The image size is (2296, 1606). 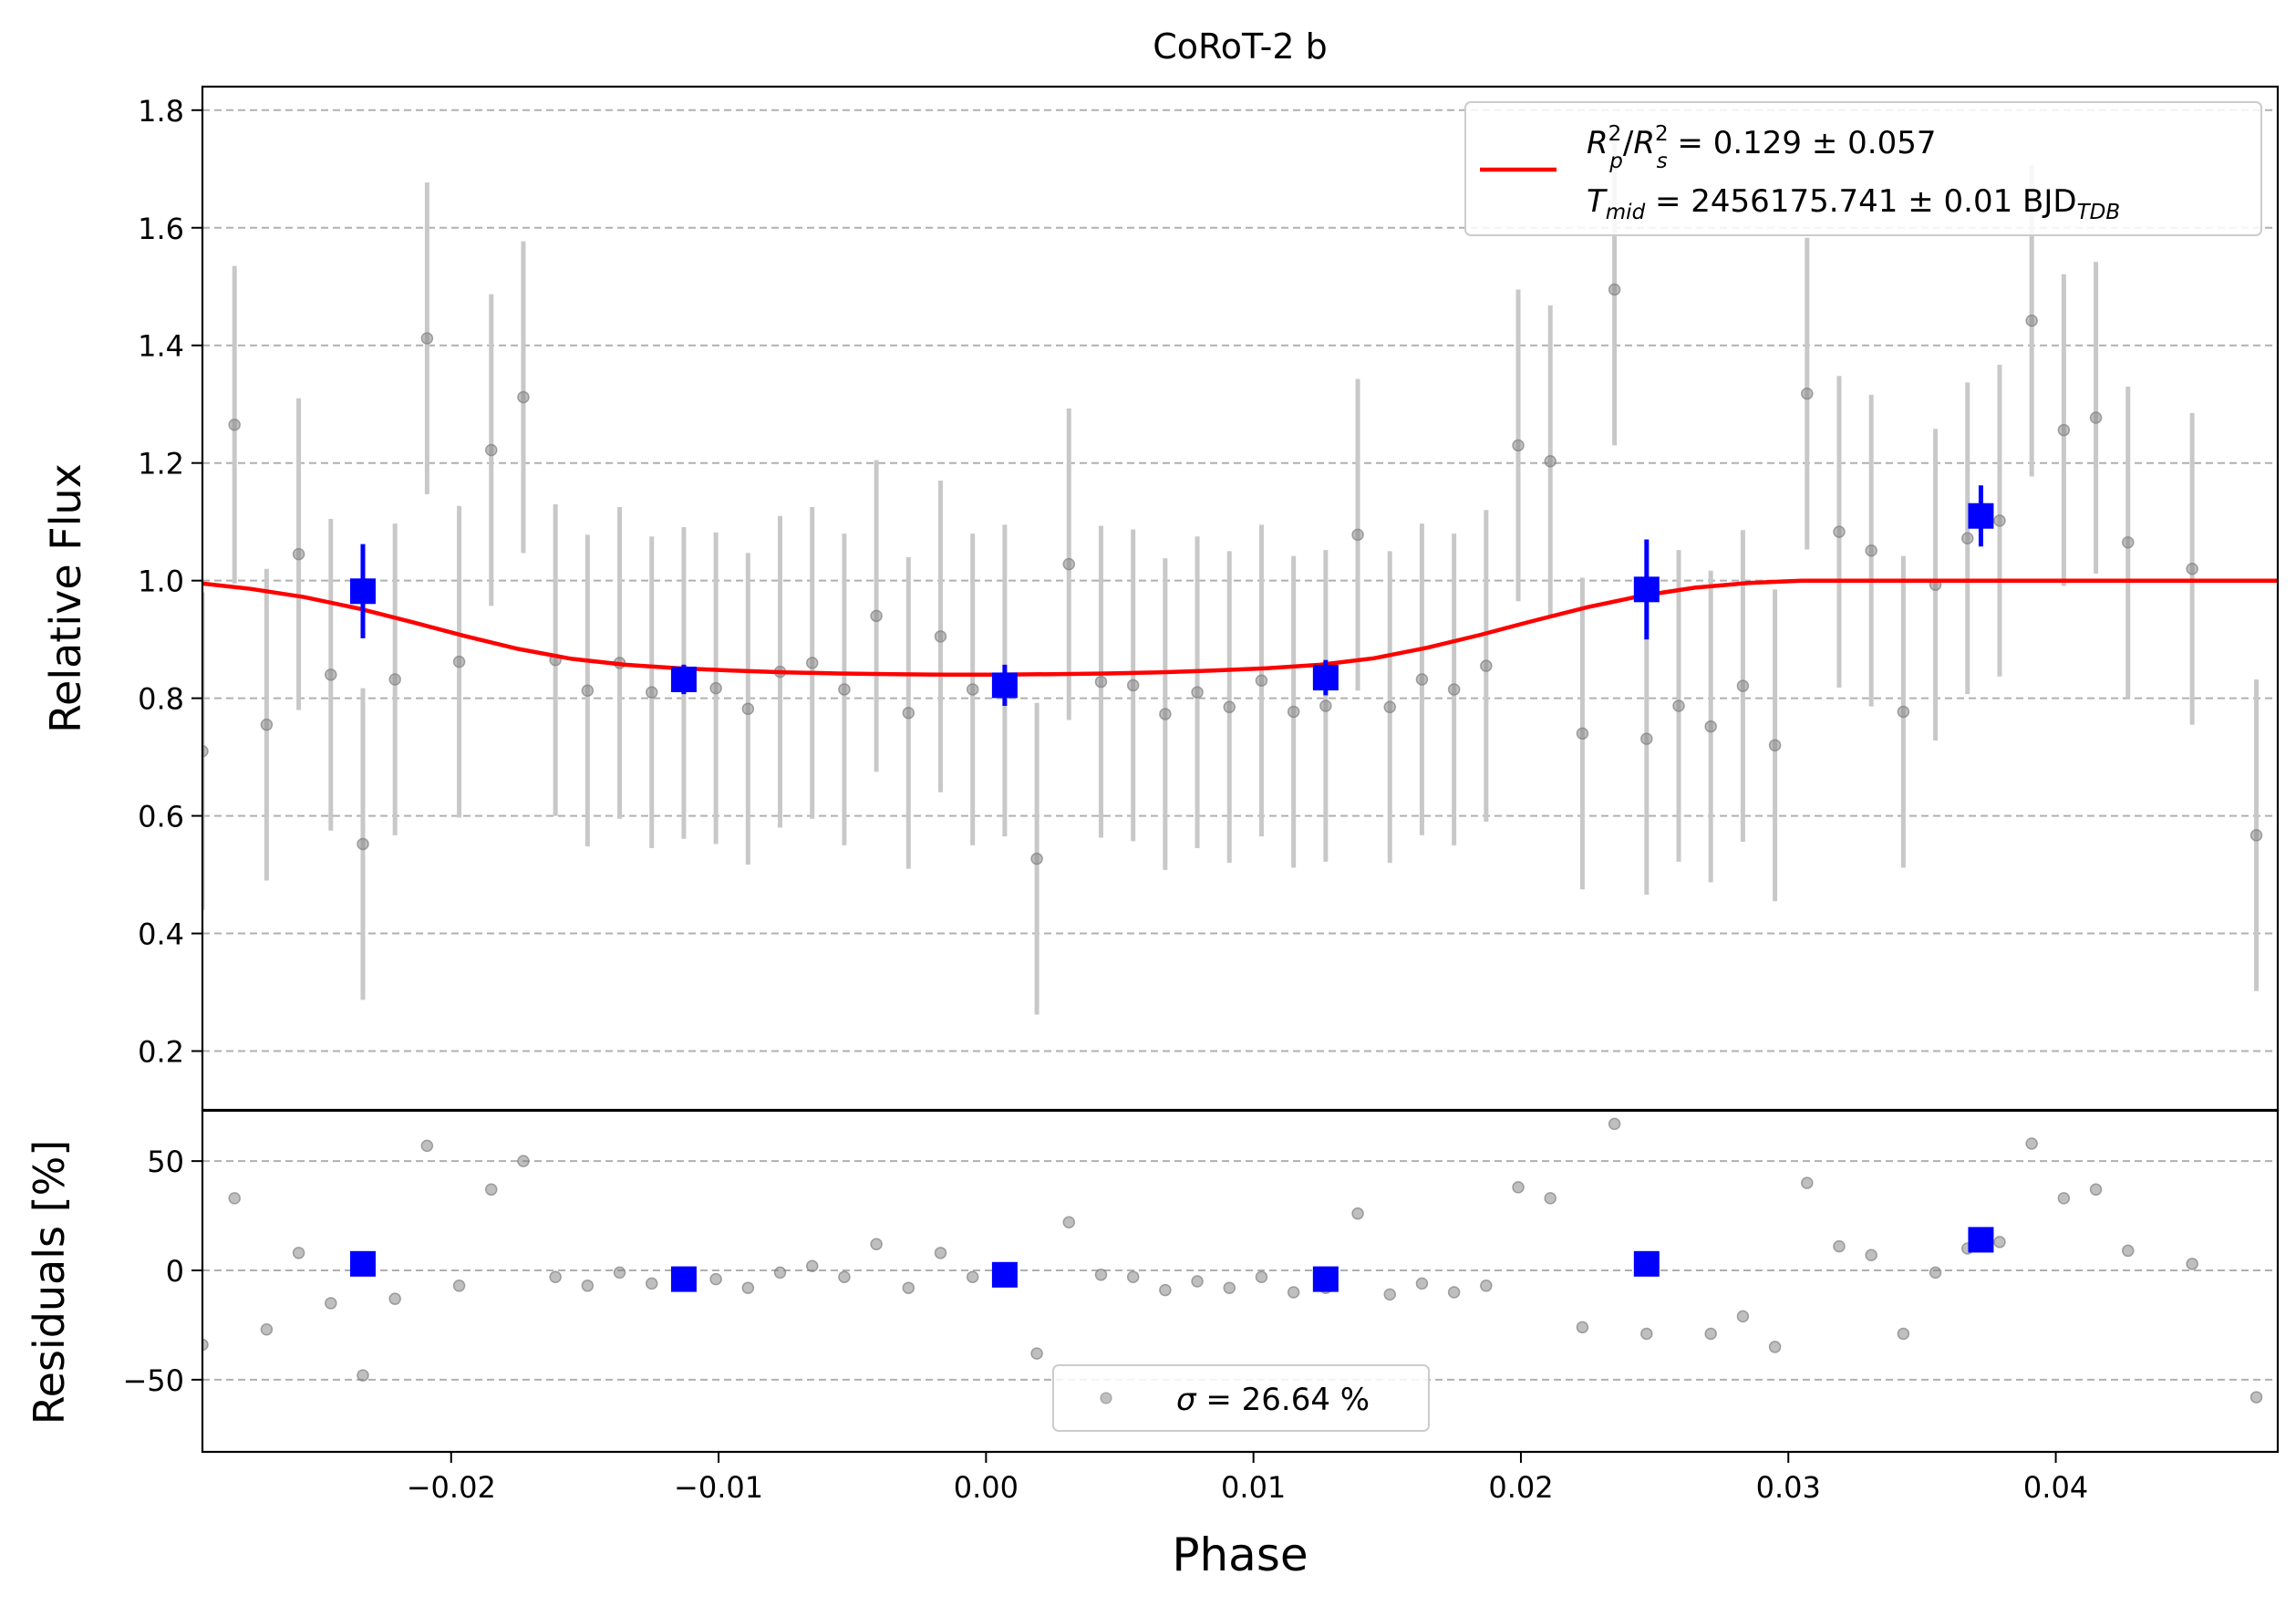 What do you see at coordinates (1171, 1259) in the screenshot?
I see `binned-residual-points` at bounding box center [1171, 1259].